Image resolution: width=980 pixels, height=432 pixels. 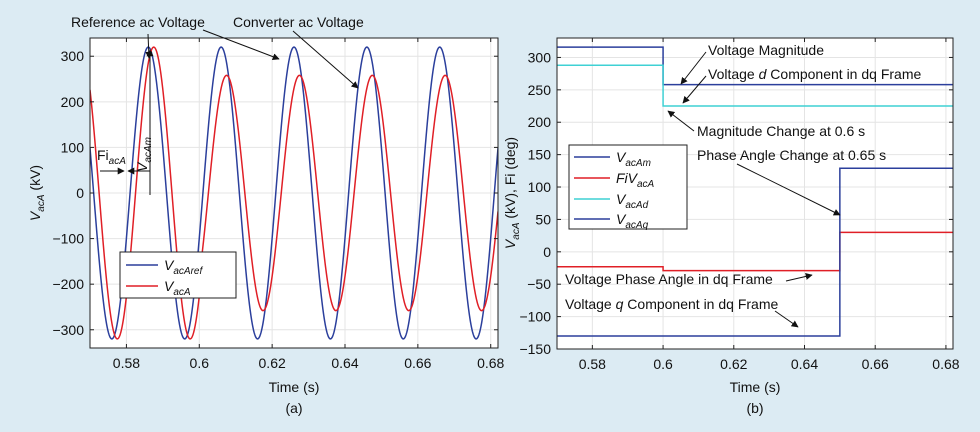 What do you see at coordinates (512, 193) in the screenshot?
I see `y-axis-label-b: VacA (kV), Fi (deg)` at bounding box center [512, 193].